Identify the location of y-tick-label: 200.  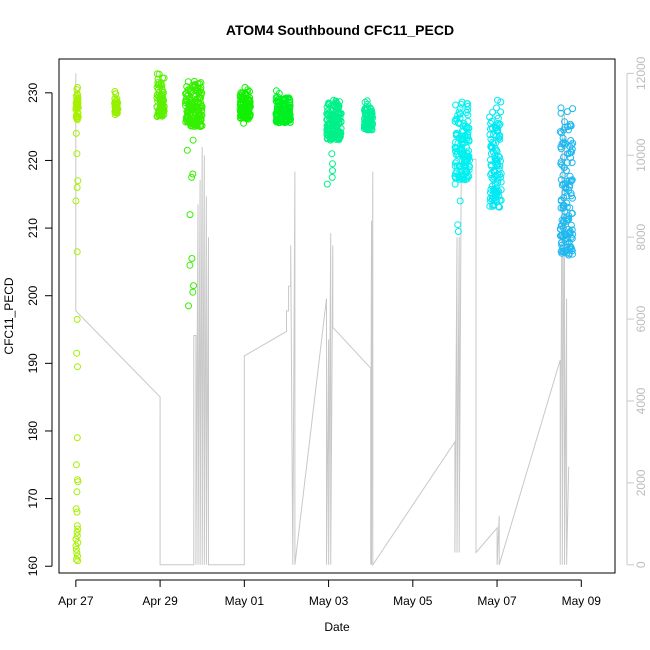
(33, 295).